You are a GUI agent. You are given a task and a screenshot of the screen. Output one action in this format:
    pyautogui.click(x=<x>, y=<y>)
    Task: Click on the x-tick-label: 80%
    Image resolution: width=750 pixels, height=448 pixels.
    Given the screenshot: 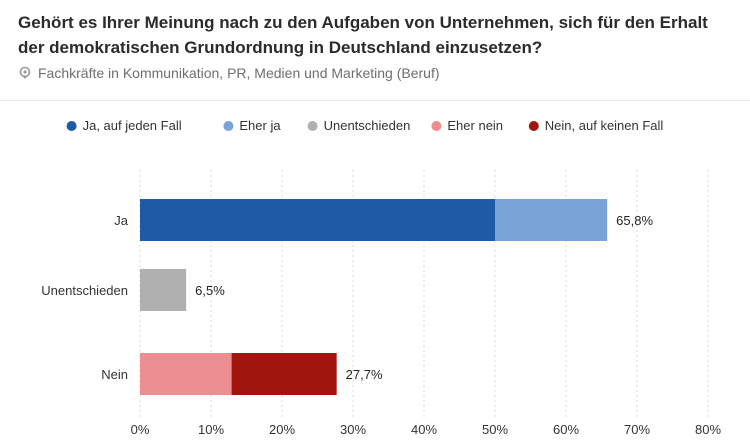 What is the action you would take?
    pyautogui.click(x=708, y=429)
    